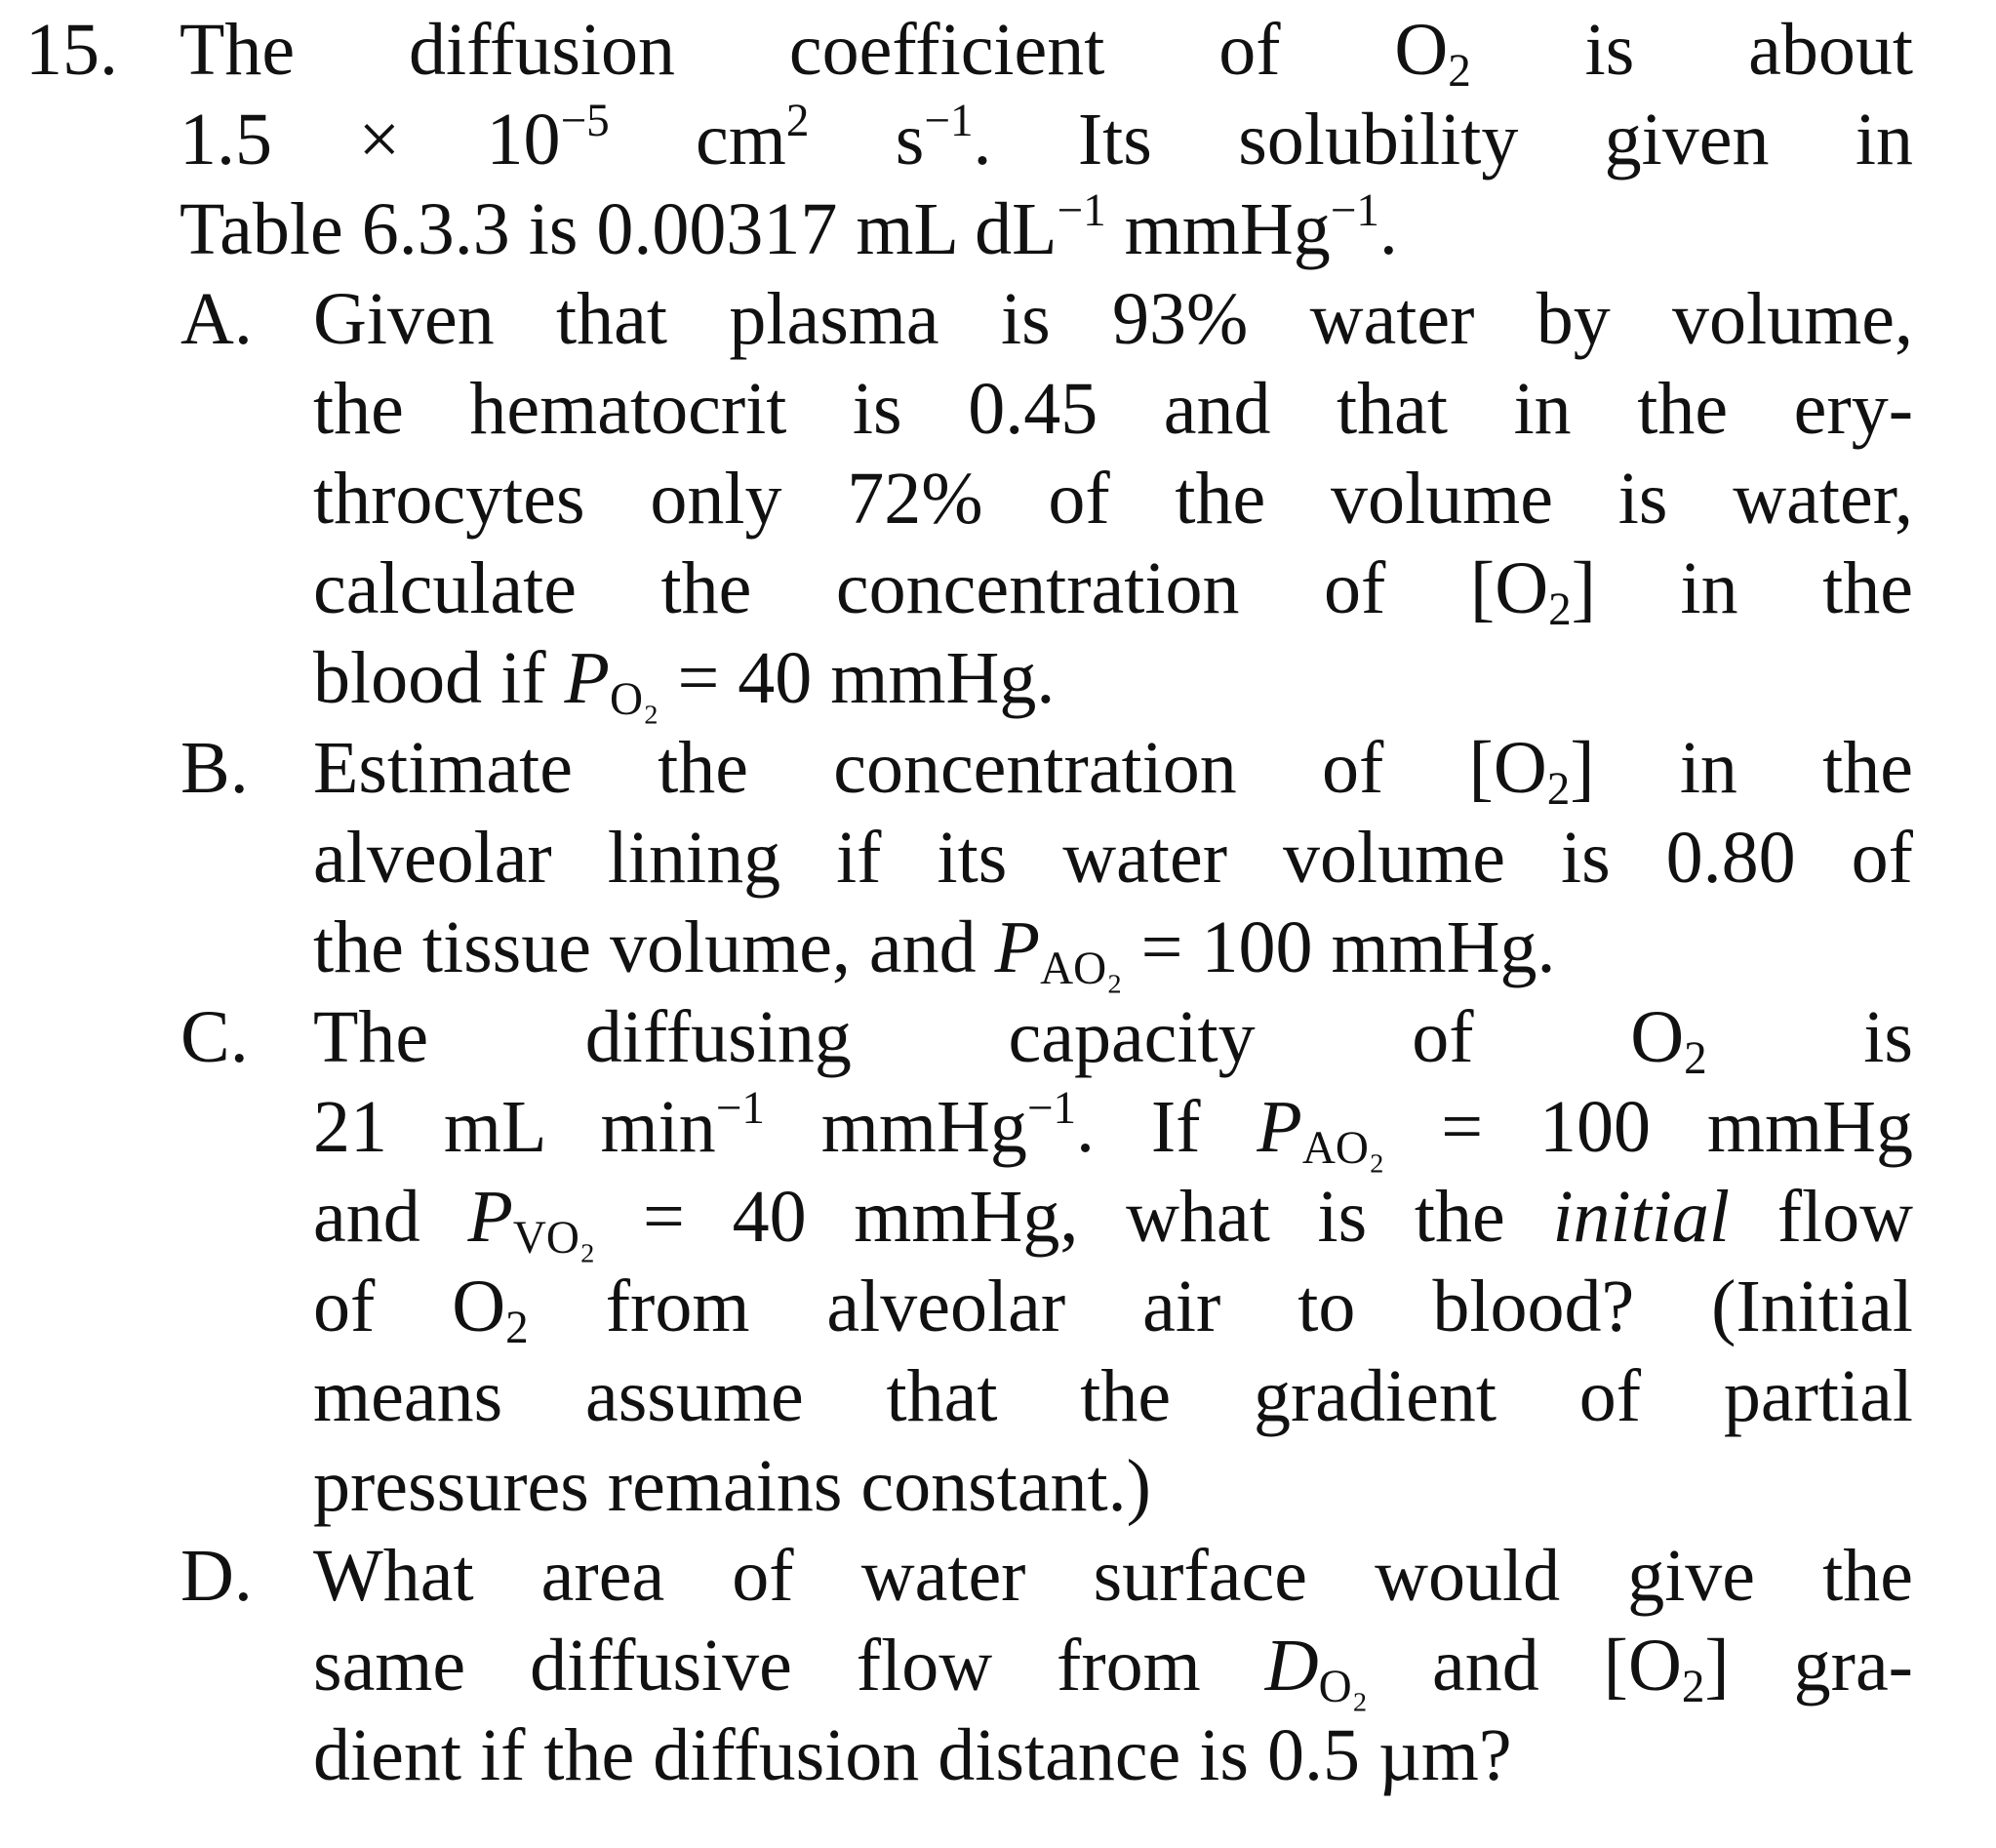 This screenshot has width=1996, height=1848. Describe the element at coordinates (391, 1217) in the screenshot. I see `text-segment: and` at that location.